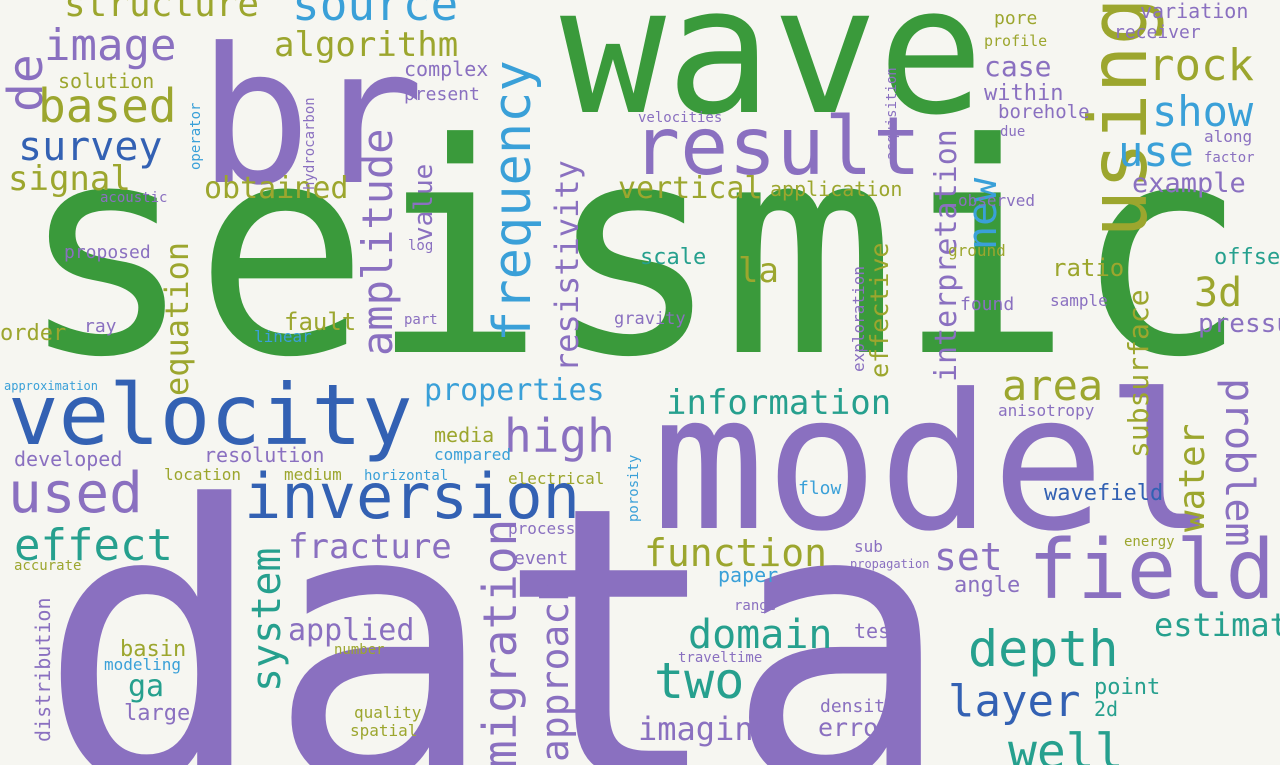  I want to click on word: location, so click(202, 474).